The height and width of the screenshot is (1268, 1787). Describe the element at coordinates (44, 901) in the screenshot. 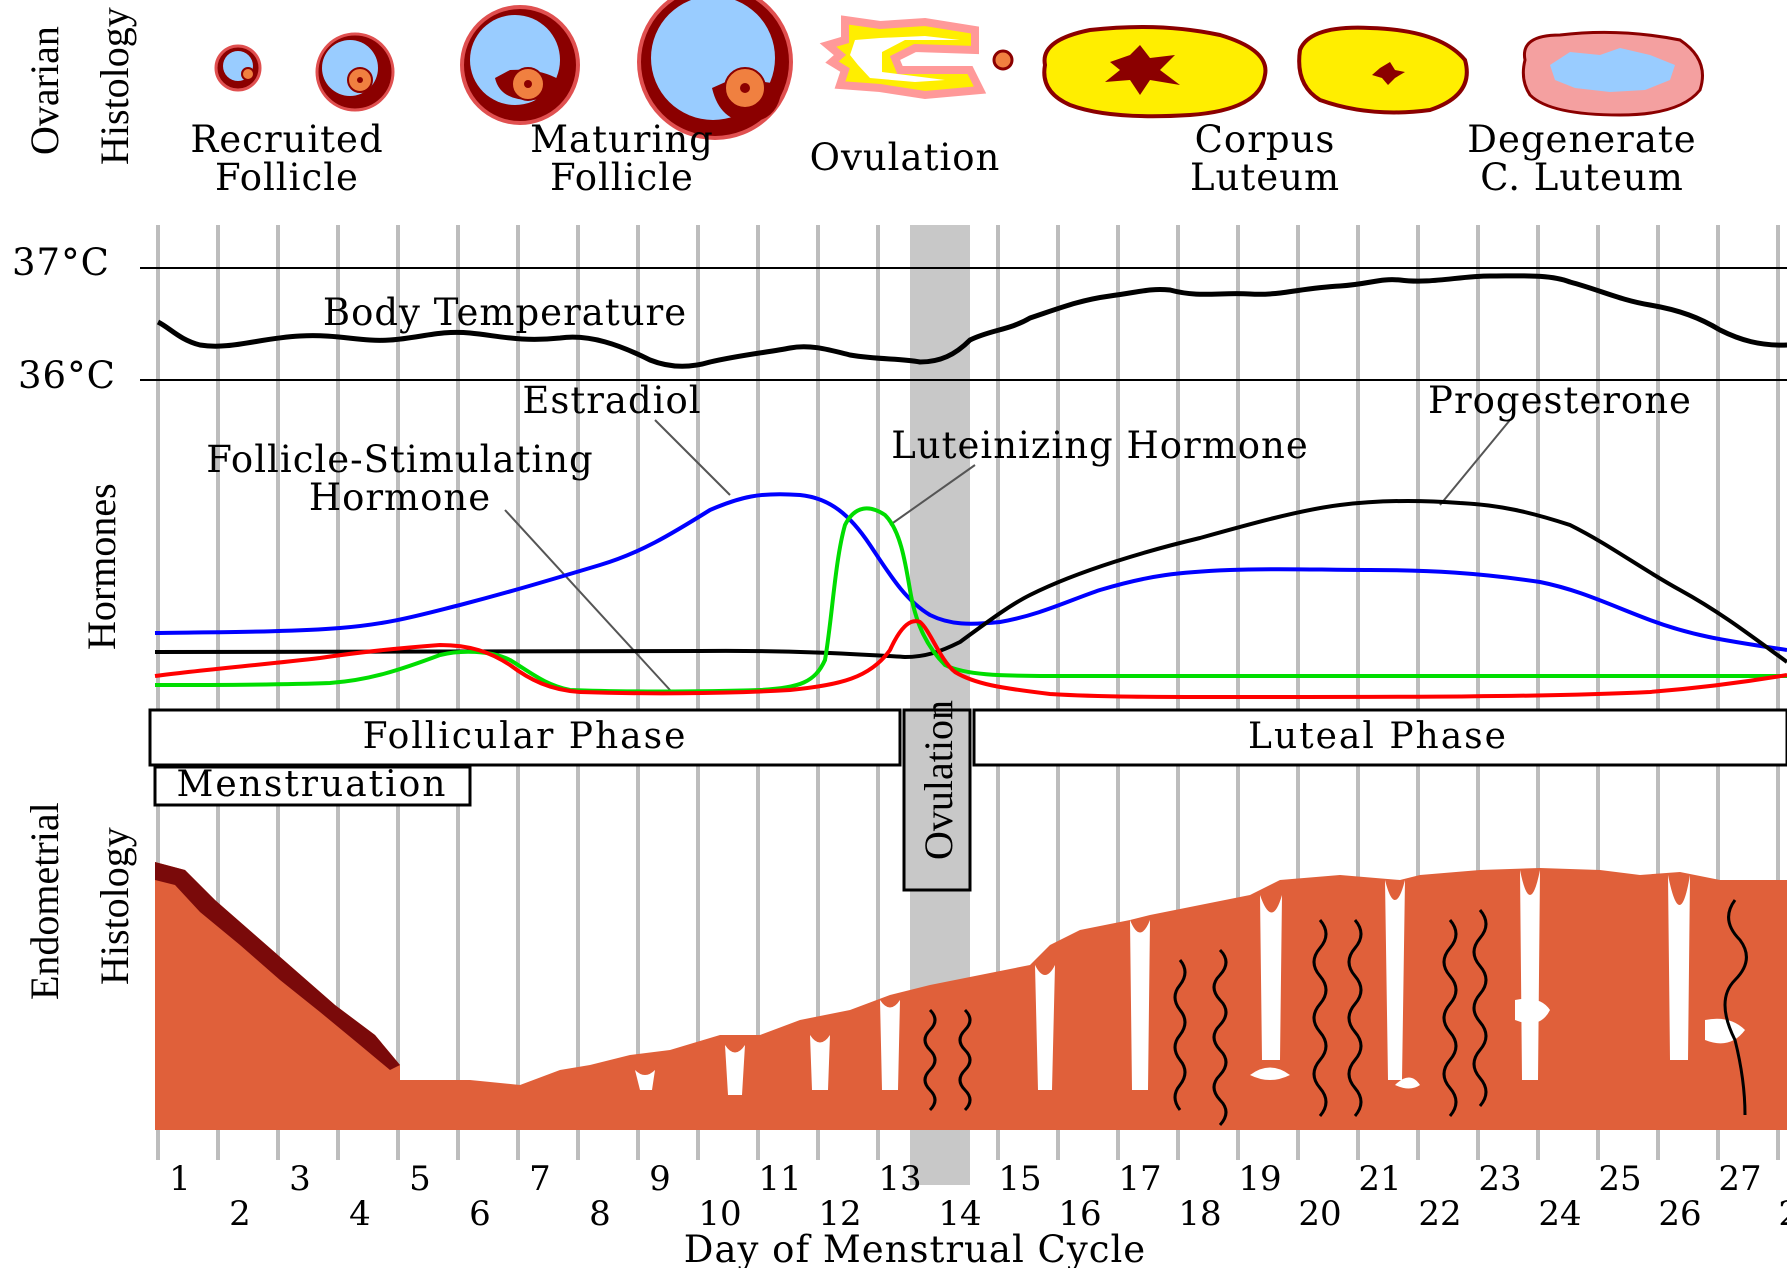

I see `endometrial-label-line1: Endometrial` at that location.